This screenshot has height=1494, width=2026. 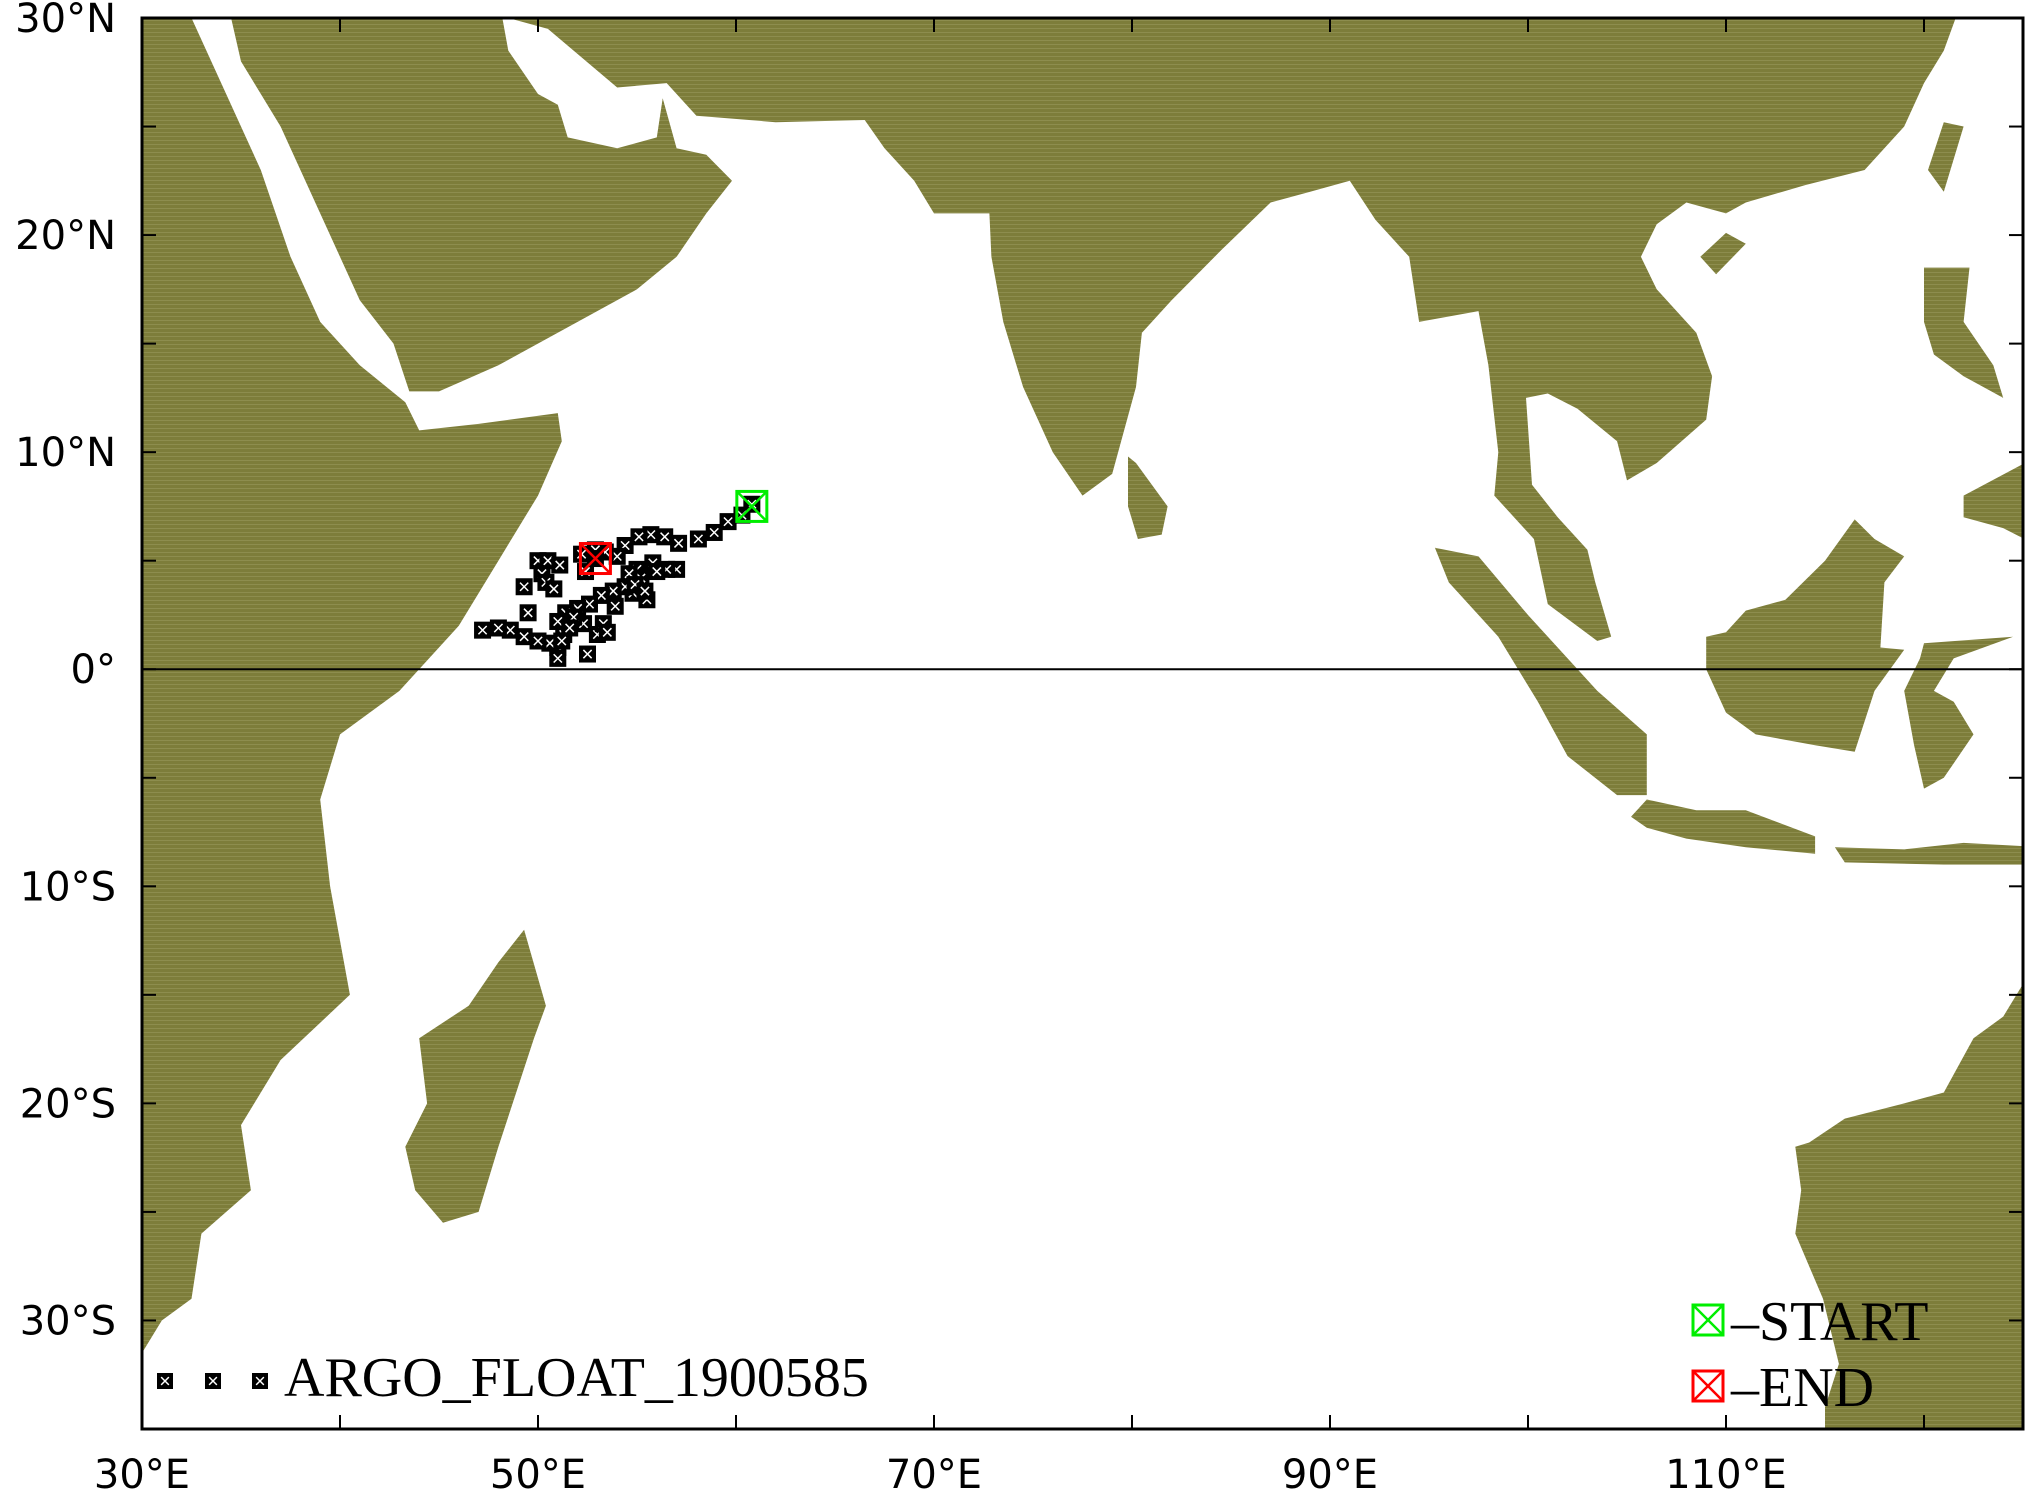 I want to click on y-tick-label: 10°N, so click(x=65, y=453).